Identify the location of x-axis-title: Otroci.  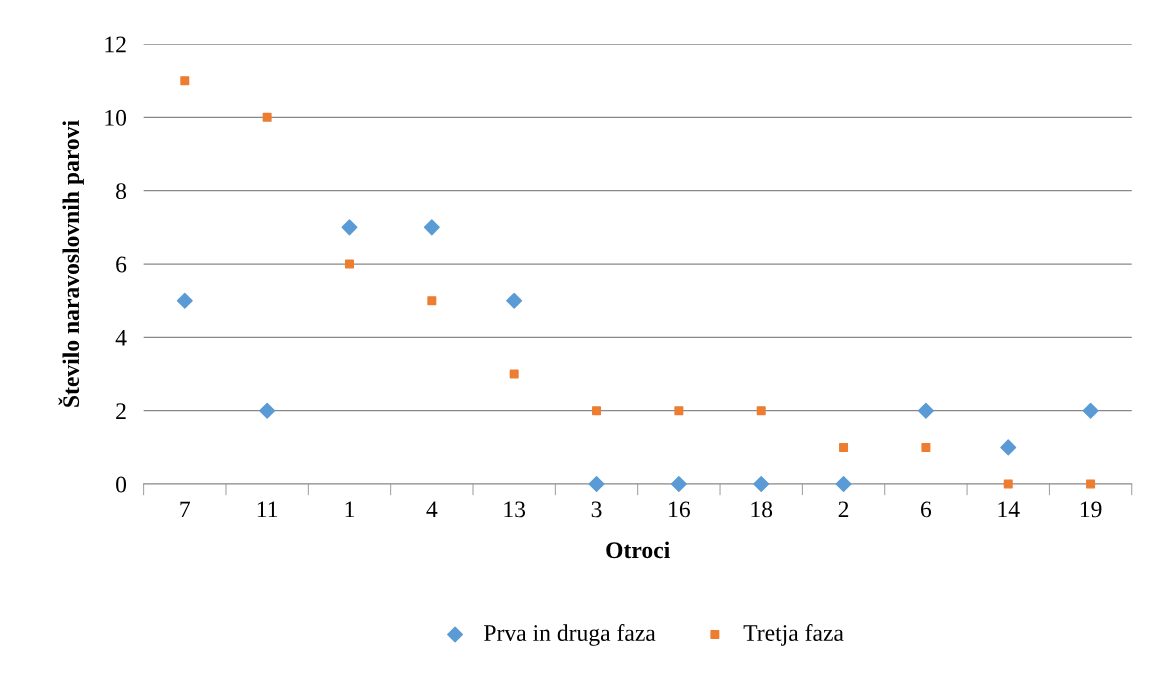
(638, 550).